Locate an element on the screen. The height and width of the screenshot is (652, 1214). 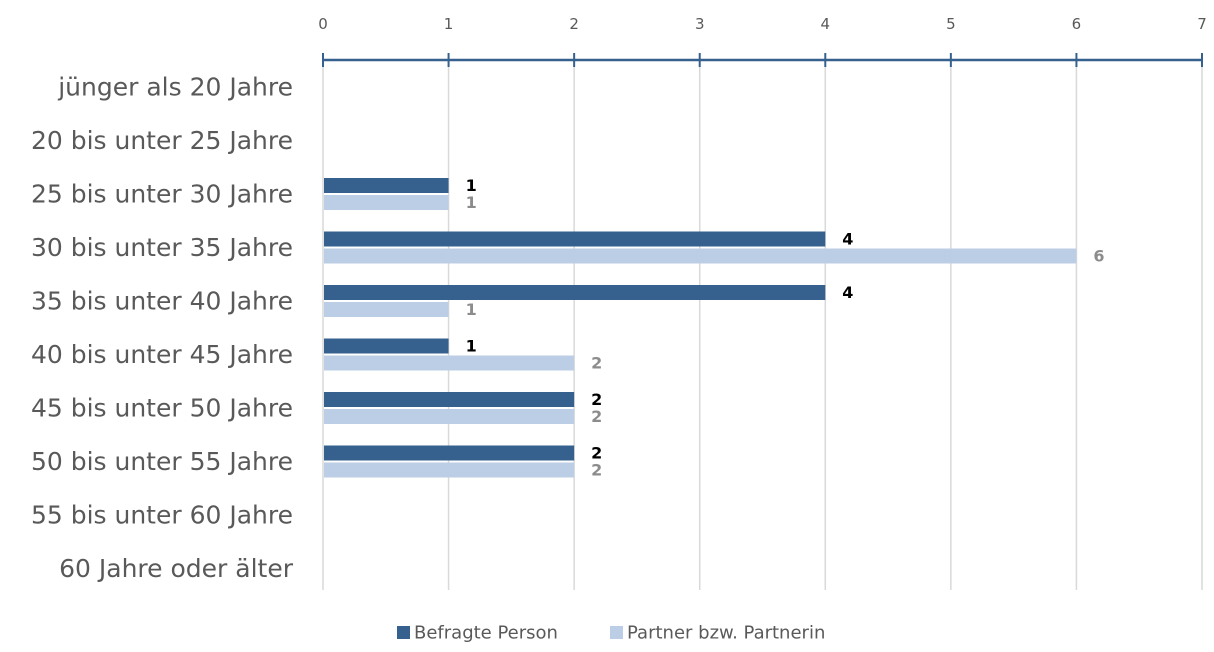
category-label: jünger als 20 Jahre is located at coordinates (175, 87).